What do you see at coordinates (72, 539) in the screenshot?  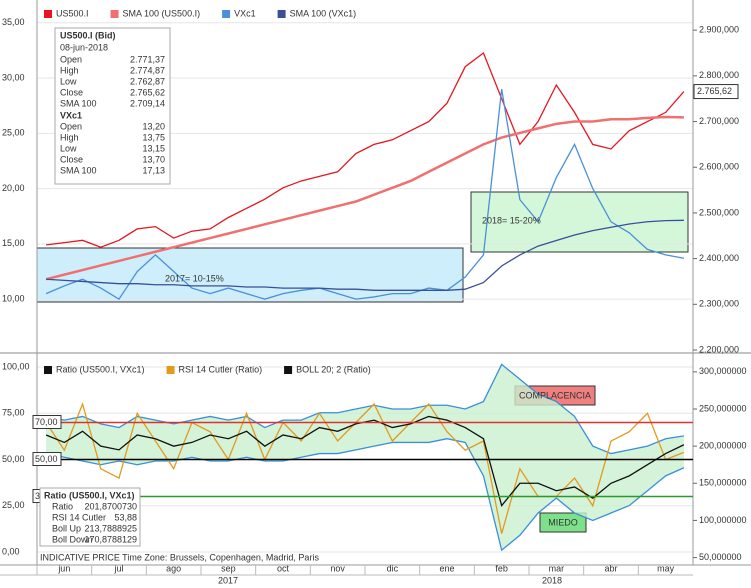 I see `info-label: Boll Down` at bounding box center [72, 539].